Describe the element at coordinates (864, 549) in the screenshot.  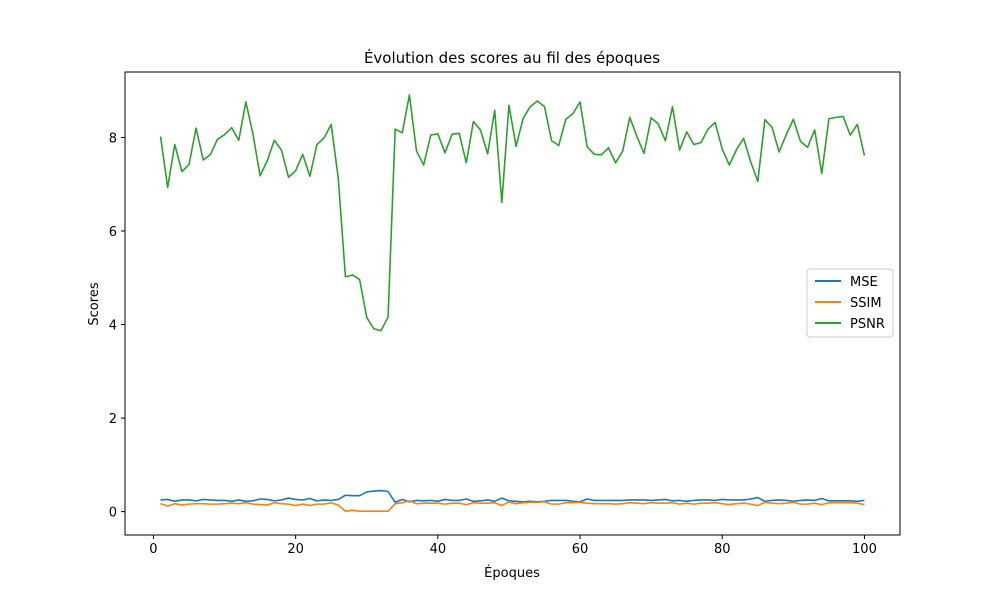
I see `x-tick-label: 100` at that location.